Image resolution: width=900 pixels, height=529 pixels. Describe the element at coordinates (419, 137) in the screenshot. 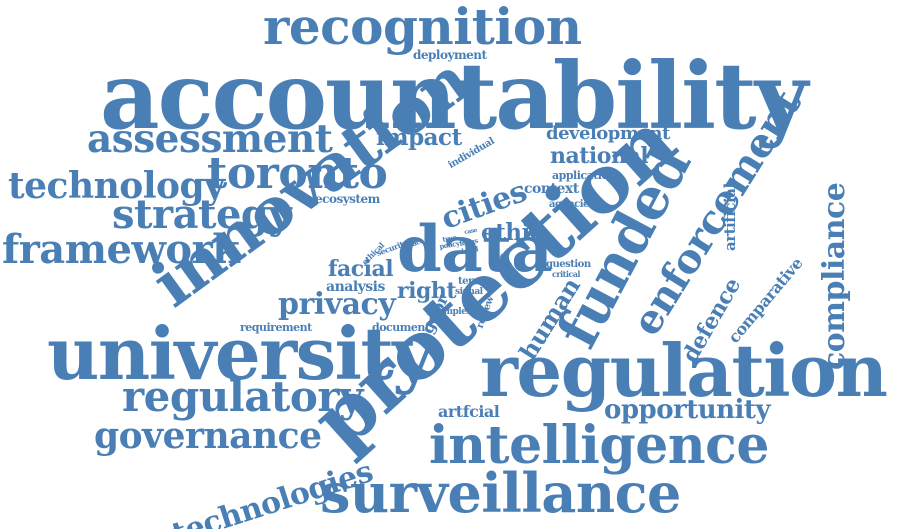

I see `word-impact: impact` at that location.